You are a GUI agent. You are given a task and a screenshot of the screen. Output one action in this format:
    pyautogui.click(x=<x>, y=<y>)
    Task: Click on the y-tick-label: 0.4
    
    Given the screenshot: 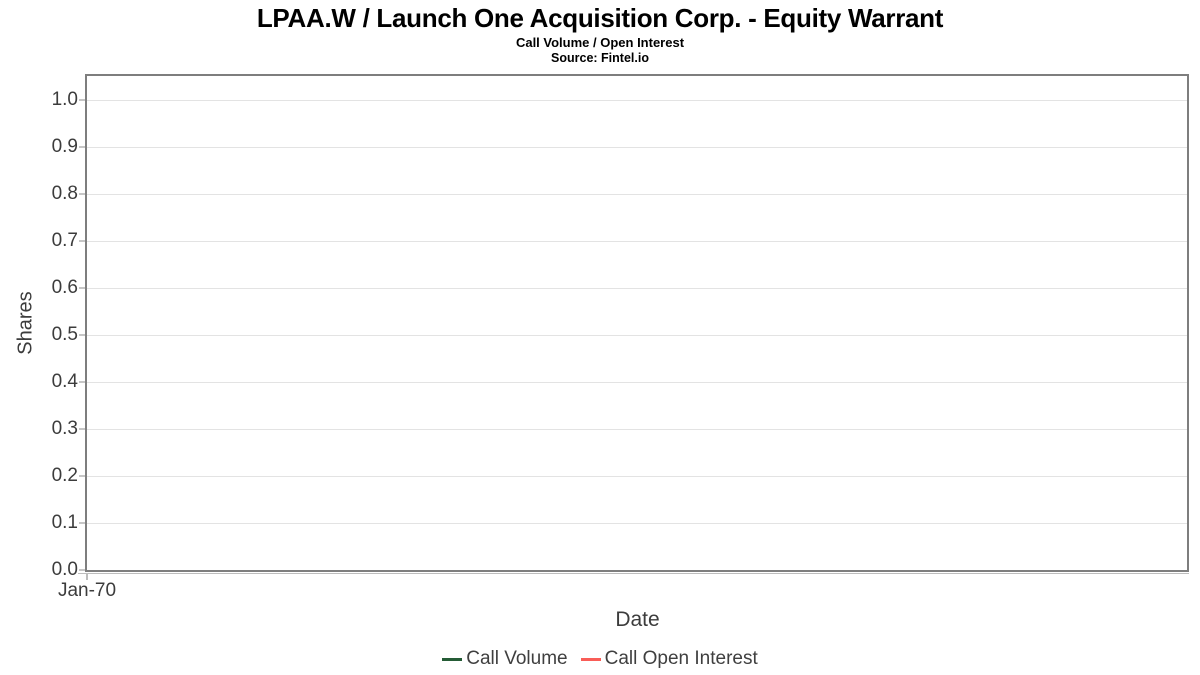 What is the action you would take?
    pyautogui.click(x=64, y=381)
    